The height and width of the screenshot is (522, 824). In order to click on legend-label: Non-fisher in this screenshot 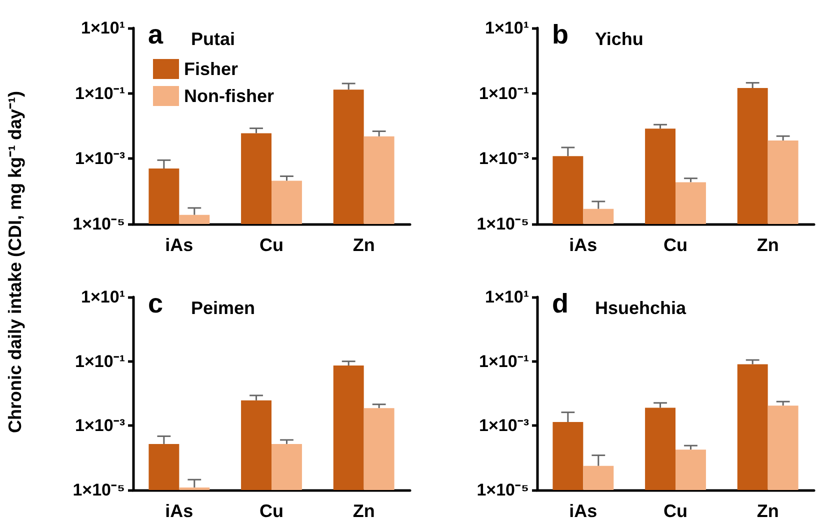, I will do `click(229, 96)`.